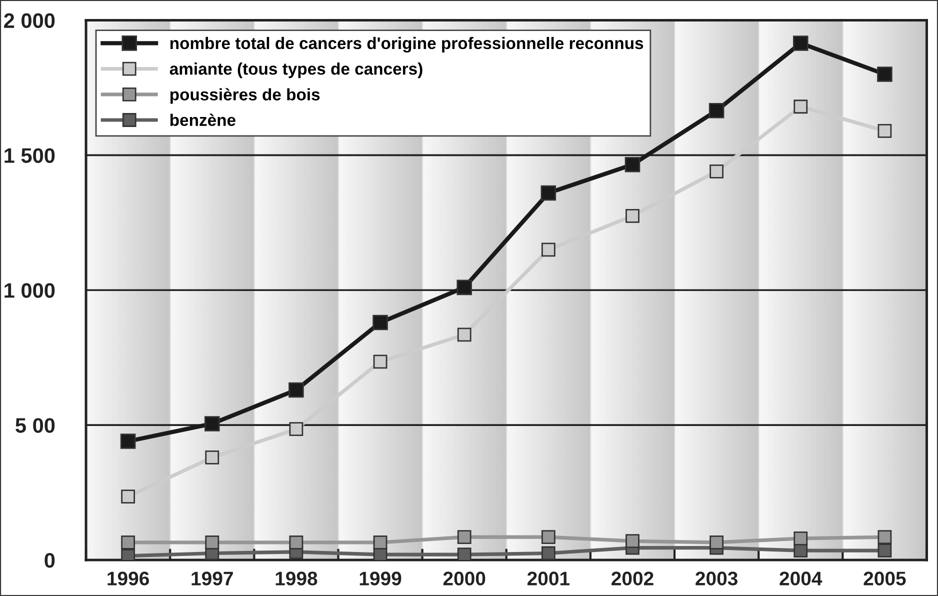 Image resolution: width=938 pixels, height=596 pixels. I want to click on y-tick-label: 0, so click(49, 560).